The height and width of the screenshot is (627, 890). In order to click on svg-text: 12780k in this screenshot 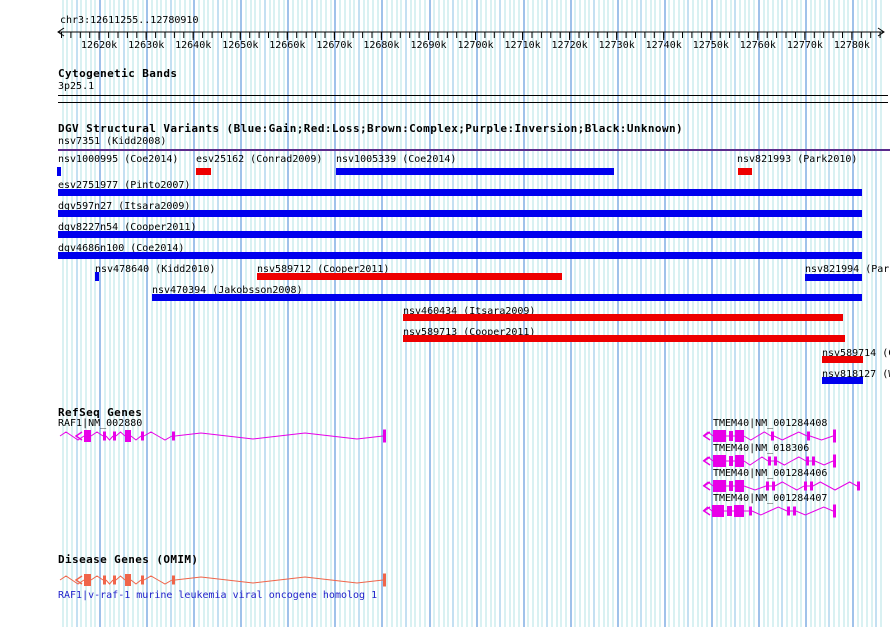, I will do `click(852, 45)`.